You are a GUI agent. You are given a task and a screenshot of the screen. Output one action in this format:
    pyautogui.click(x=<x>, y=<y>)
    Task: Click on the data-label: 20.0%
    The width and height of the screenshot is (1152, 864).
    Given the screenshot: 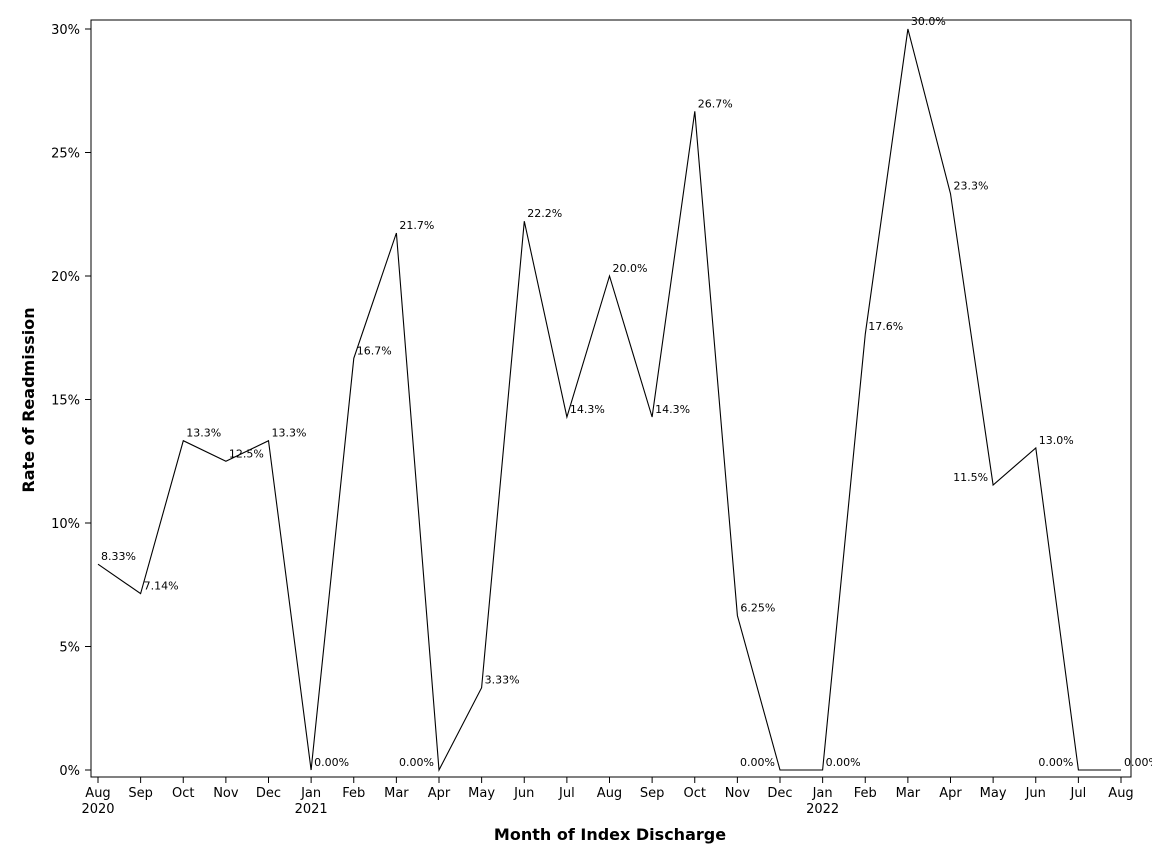 What is the action you would take?
    pyautogui.click(x=630, y=268)
    